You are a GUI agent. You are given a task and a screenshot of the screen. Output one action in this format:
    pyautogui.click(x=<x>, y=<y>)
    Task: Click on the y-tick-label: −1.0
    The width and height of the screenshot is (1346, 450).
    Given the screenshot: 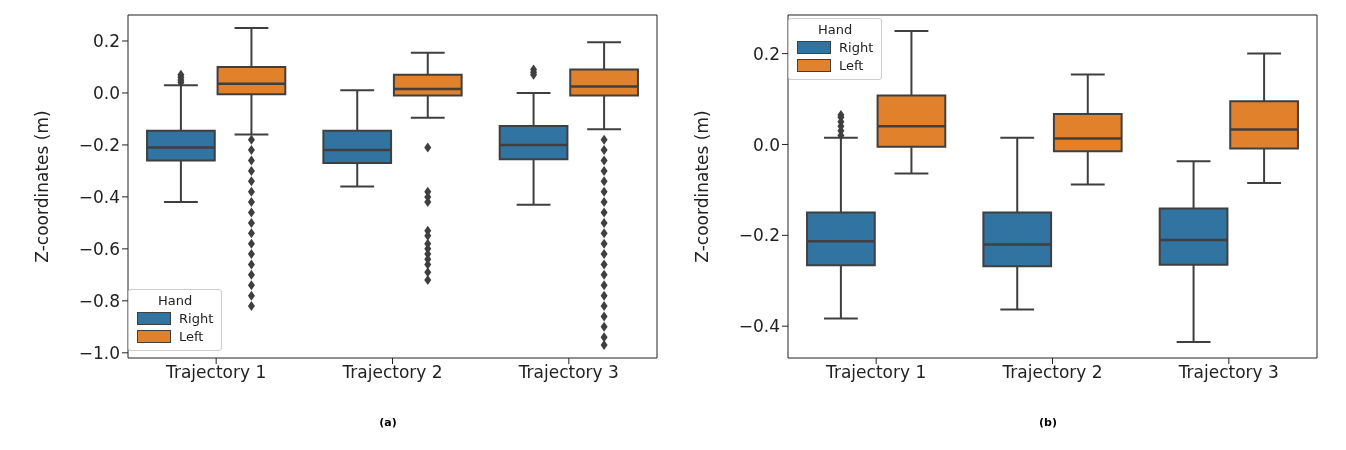 What is the action you would take?
    pyautogui.click(x=99, y=352)
    